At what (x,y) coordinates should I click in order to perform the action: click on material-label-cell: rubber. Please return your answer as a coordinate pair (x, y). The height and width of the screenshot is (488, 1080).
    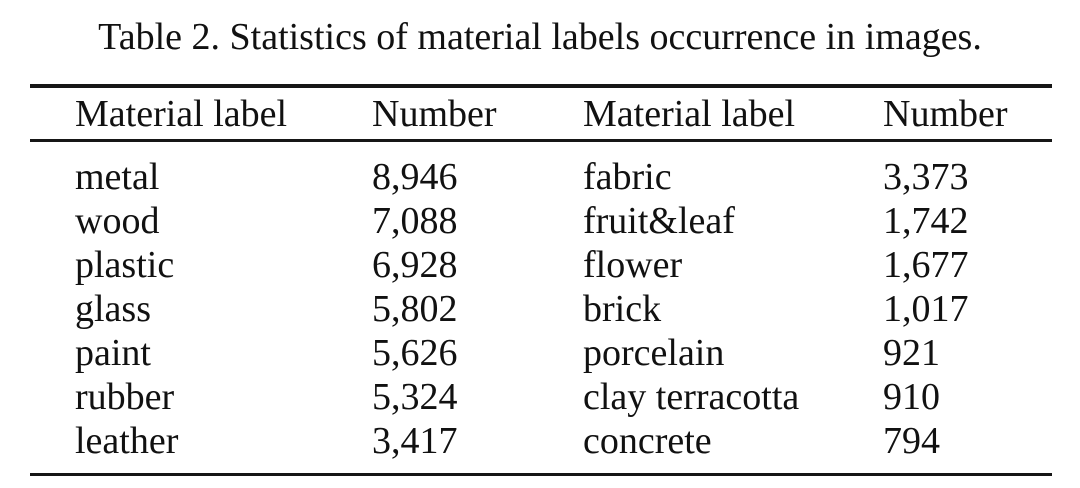
    Looking at the image, I should click on (125, 397).